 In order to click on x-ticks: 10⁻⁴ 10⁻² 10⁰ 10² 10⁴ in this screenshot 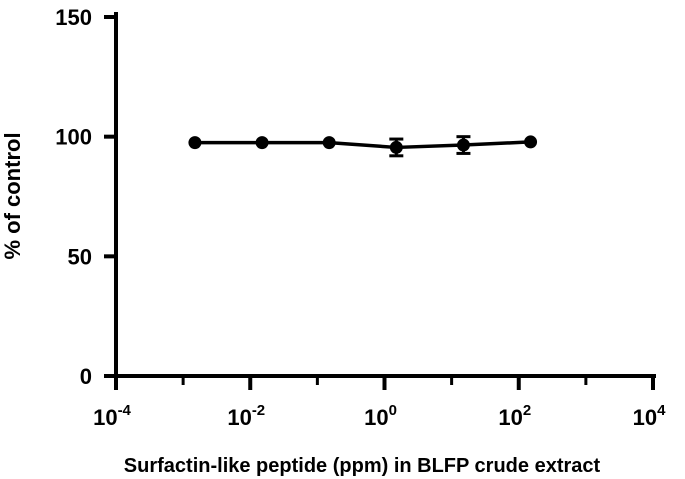, I will do `click(379, 403)`.